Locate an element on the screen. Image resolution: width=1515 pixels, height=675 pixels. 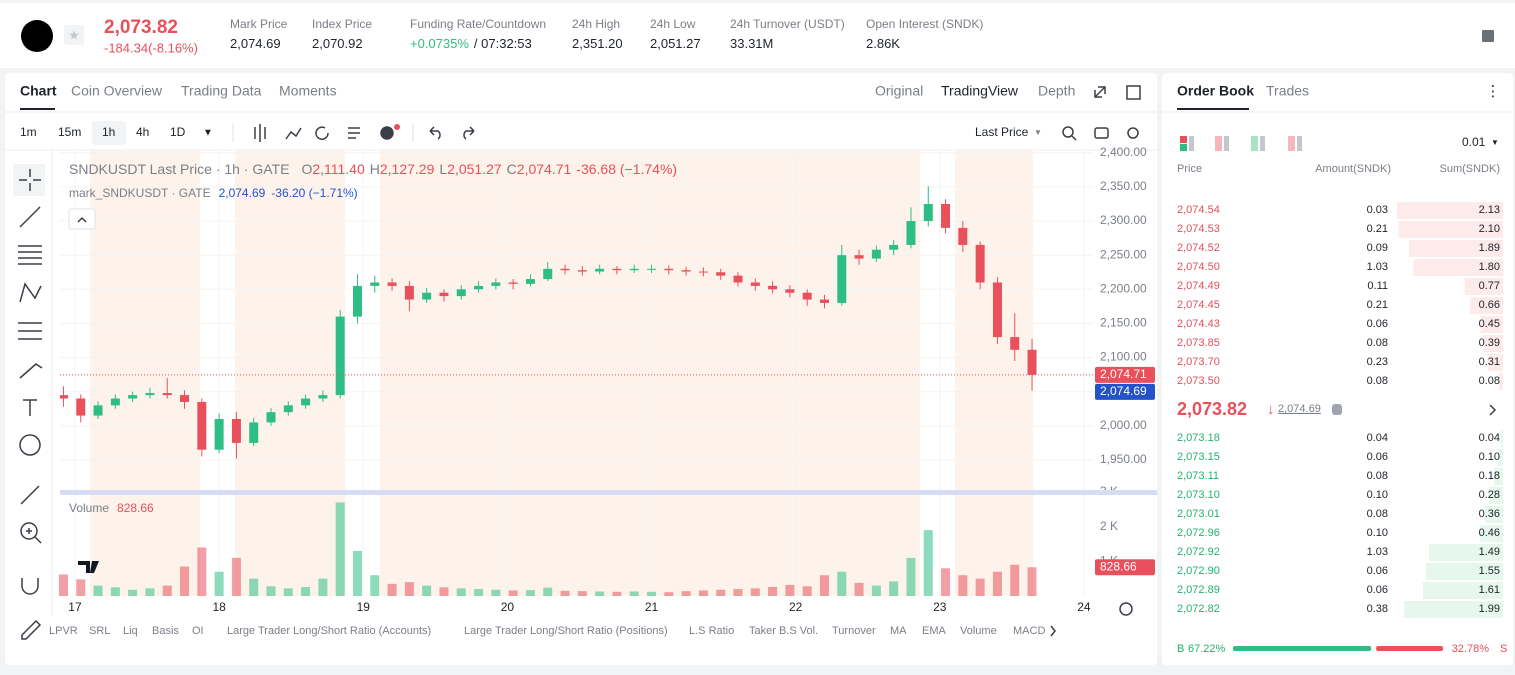
book-price: 2,073.15 is located at coordinates (1198, 457).